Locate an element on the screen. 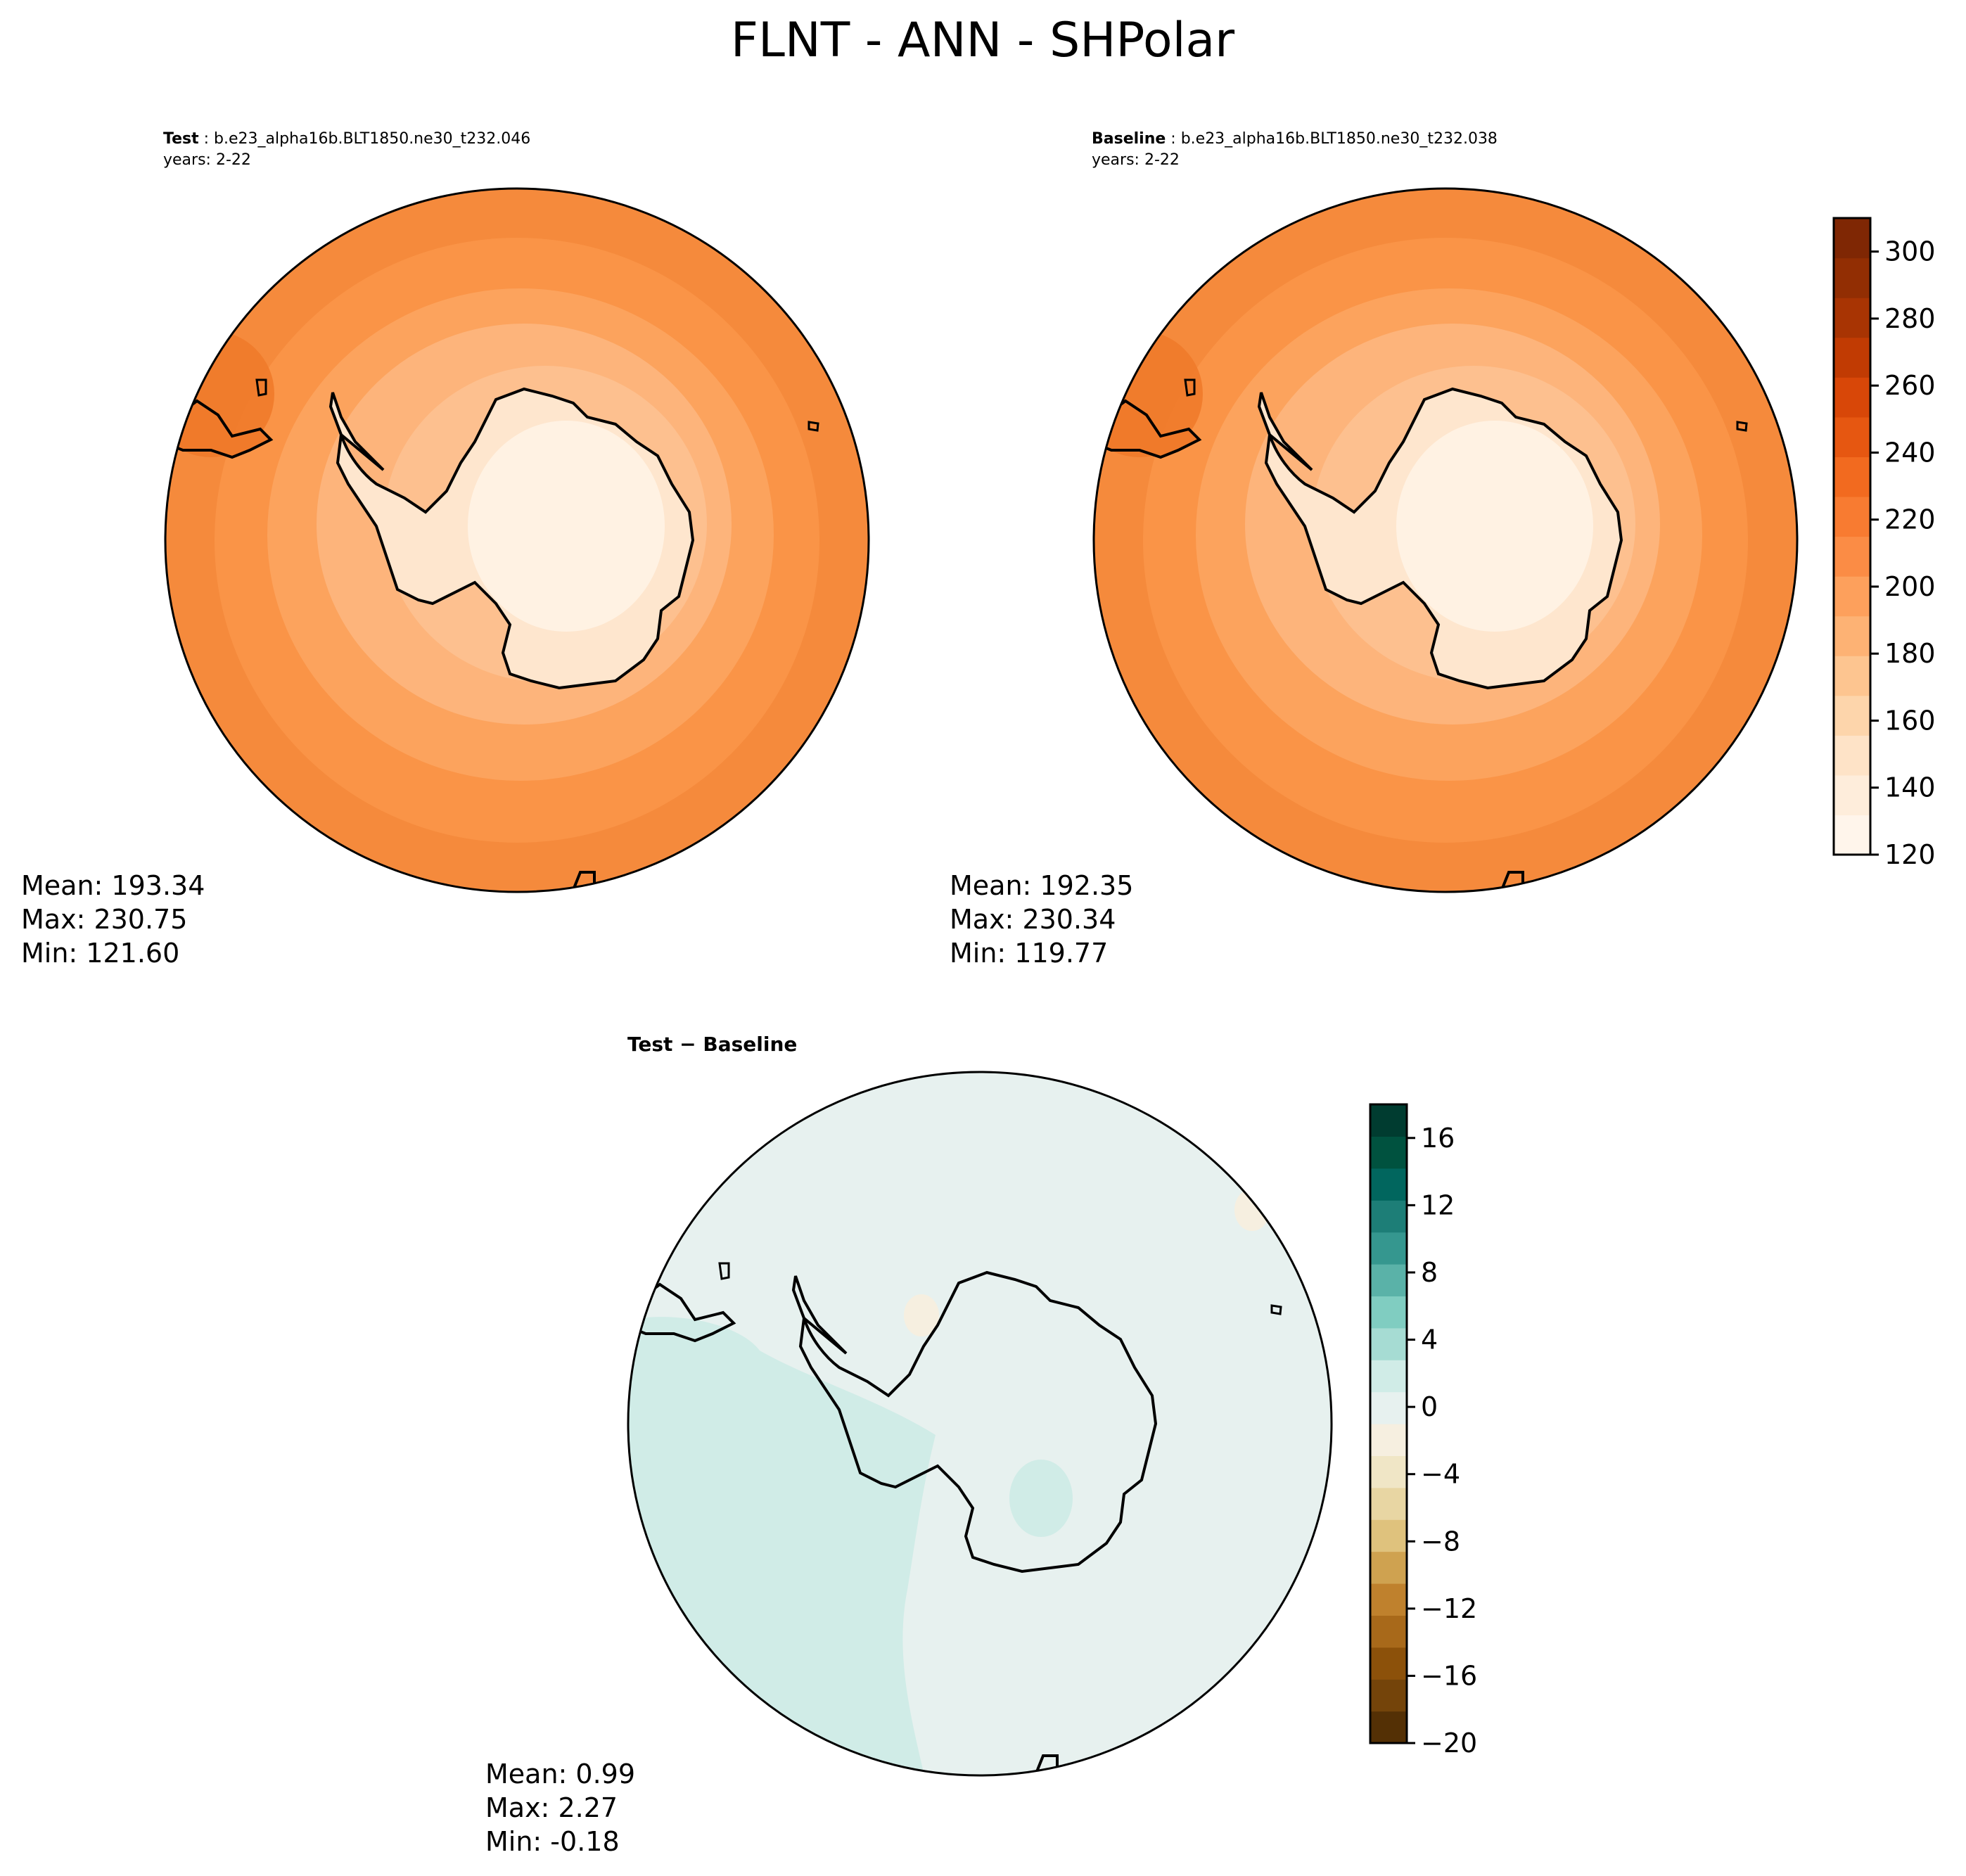 The width and height of the screenshot is (1966, 1876). panel-test-min: Min: 121.60 is located at coordinates (100, 954).